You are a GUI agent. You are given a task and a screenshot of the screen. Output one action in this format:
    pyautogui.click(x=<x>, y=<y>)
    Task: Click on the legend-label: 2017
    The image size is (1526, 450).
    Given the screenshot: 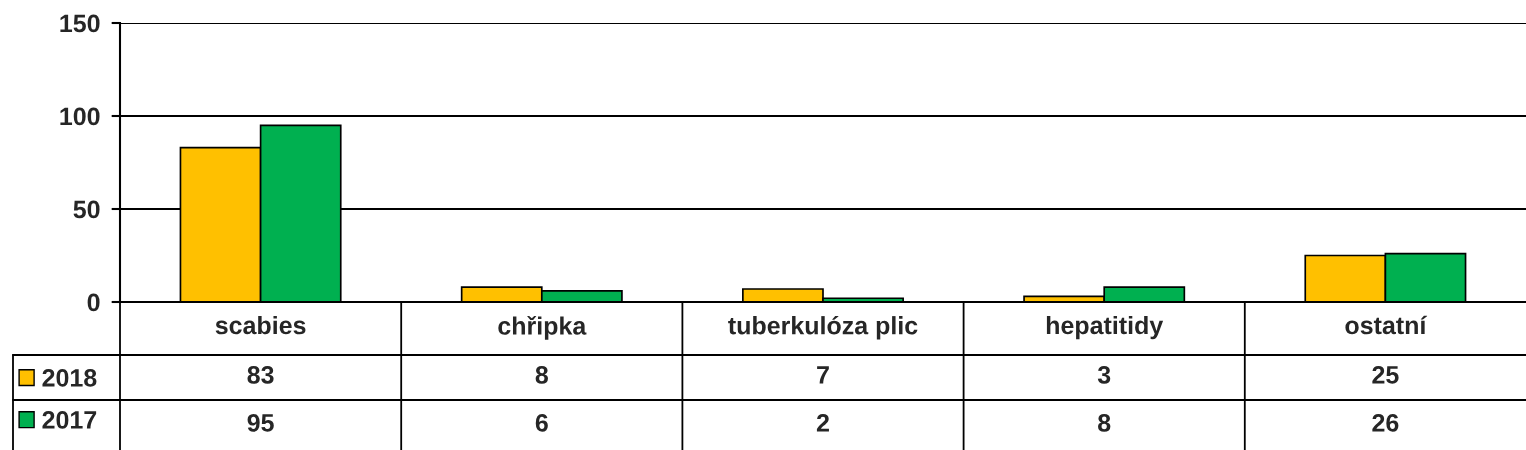 What is the action you would take?
    pyautogui.click(x=69, y=420)
    